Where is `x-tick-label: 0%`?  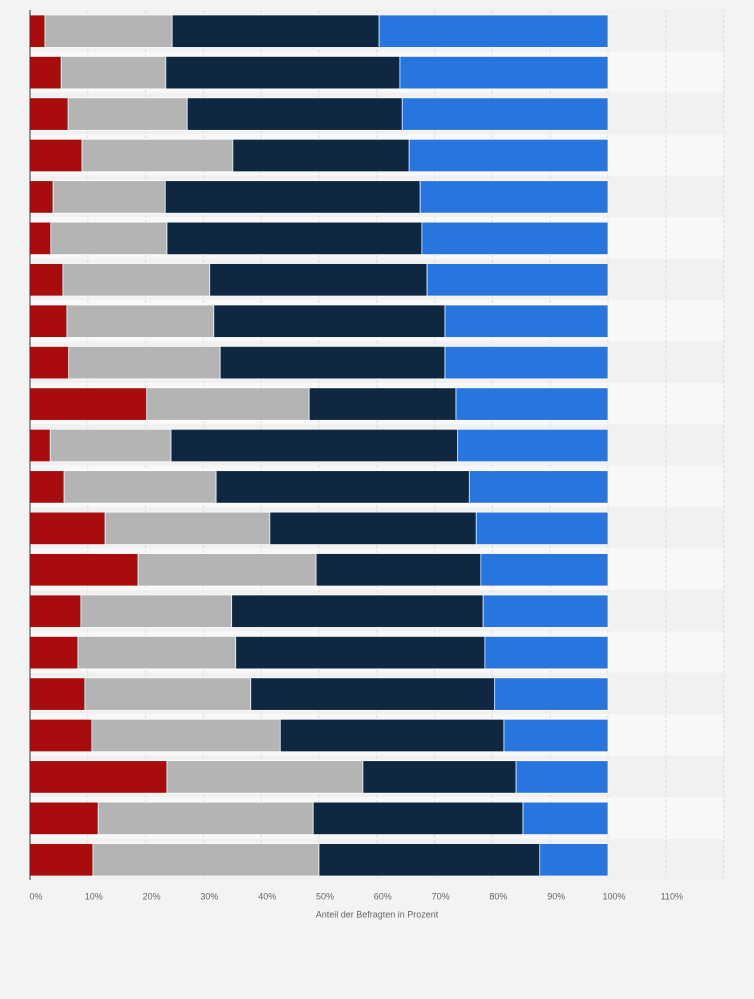 x-tick-label: 0% is located at coordinates (35, 896).